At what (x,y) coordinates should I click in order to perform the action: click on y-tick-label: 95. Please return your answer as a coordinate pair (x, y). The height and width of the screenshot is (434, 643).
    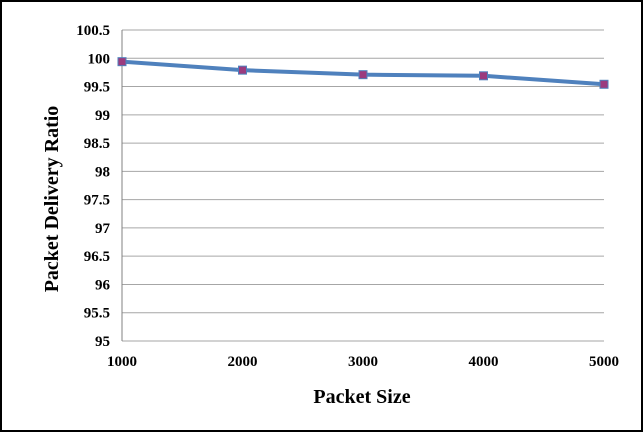
    Looking at the image, I should click on (102, 342).